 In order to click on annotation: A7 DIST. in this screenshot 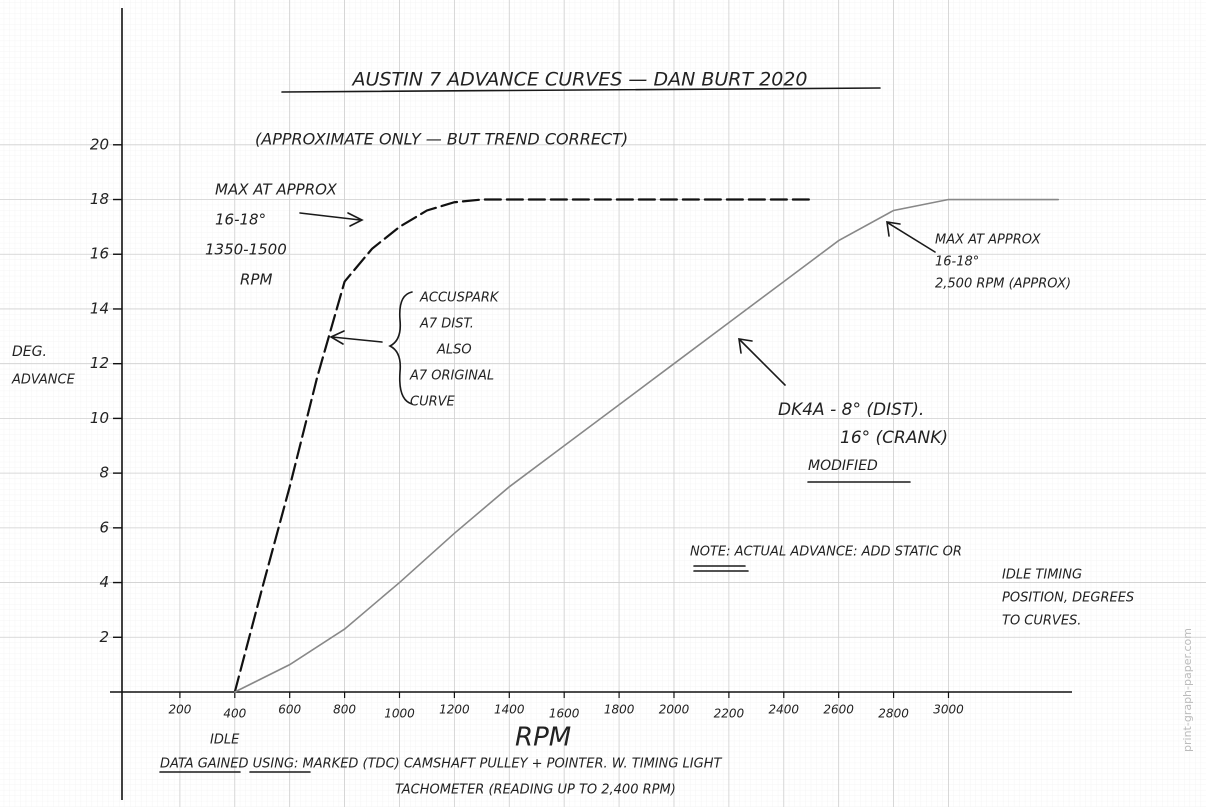, I will do `click(446, 324)`.